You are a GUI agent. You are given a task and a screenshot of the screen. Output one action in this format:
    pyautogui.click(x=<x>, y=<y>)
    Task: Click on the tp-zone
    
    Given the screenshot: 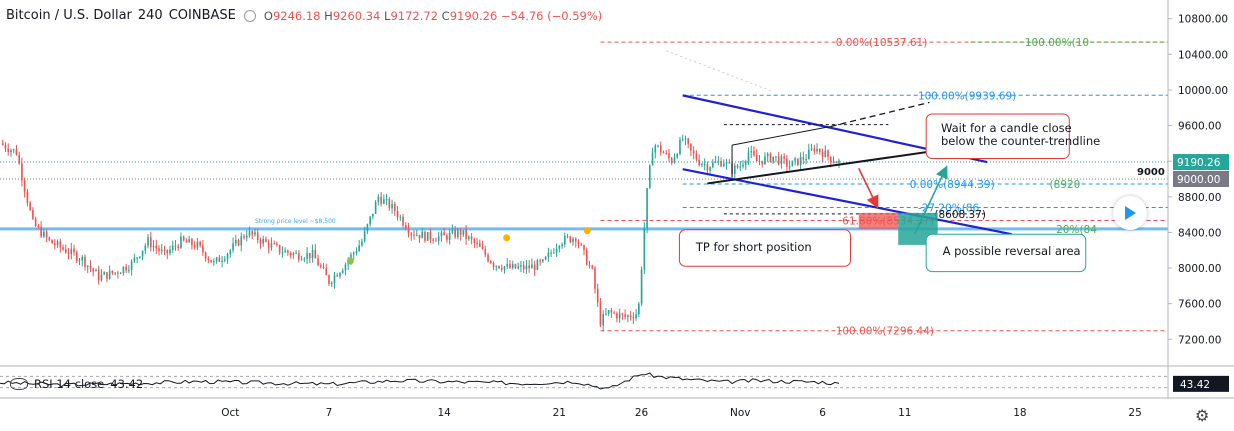 What is the action you would take?
    pyautogui.click(x=878, y=220)
    